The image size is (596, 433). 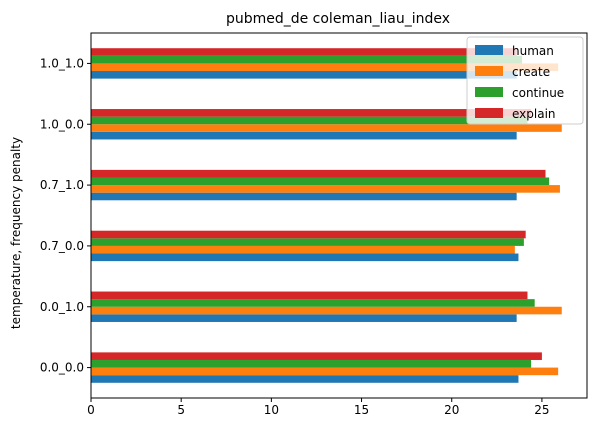 What do you see at coordinates (324, 372) in the screenshot?
I see `bar-create-0.0_0.0` at bounding box center [324, 372].